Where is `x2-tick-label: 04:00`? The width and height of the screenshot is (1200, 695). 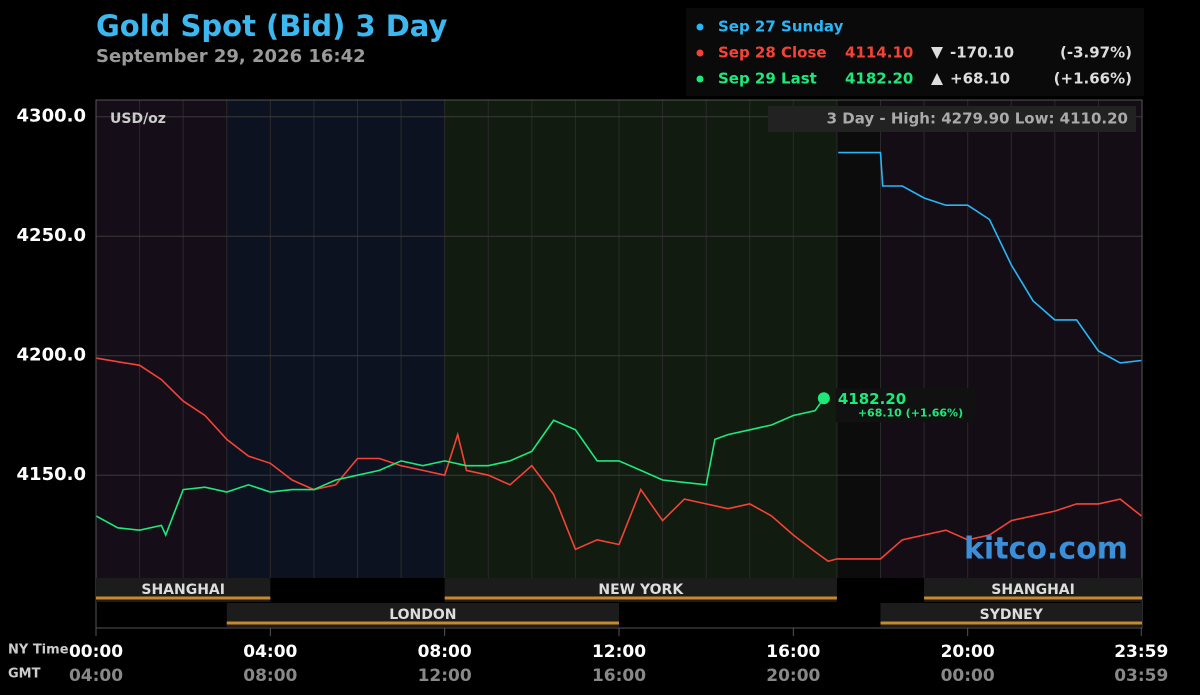 x2-tick-label: 04:00 is located at coordinates (96, 676).